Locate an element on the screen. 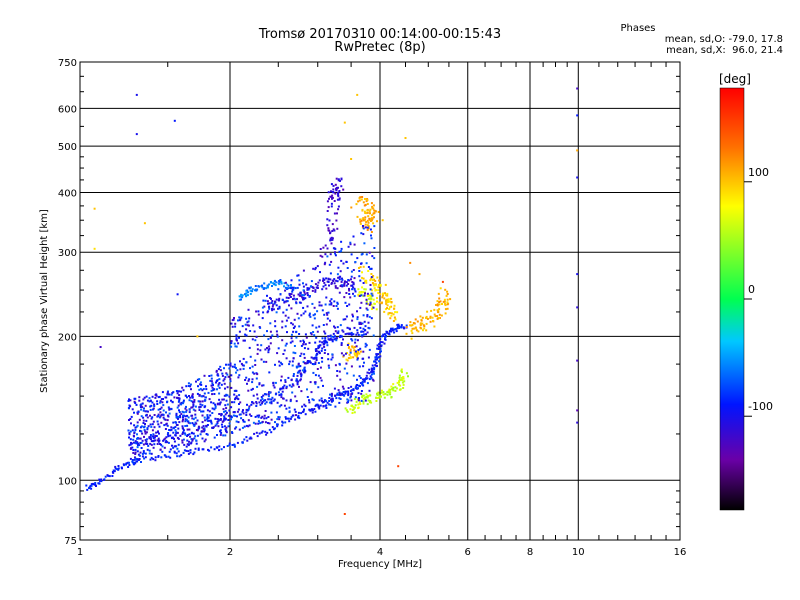 This screenshot has width=800, height=600. isolated-point is located at coordinates (577, 150).